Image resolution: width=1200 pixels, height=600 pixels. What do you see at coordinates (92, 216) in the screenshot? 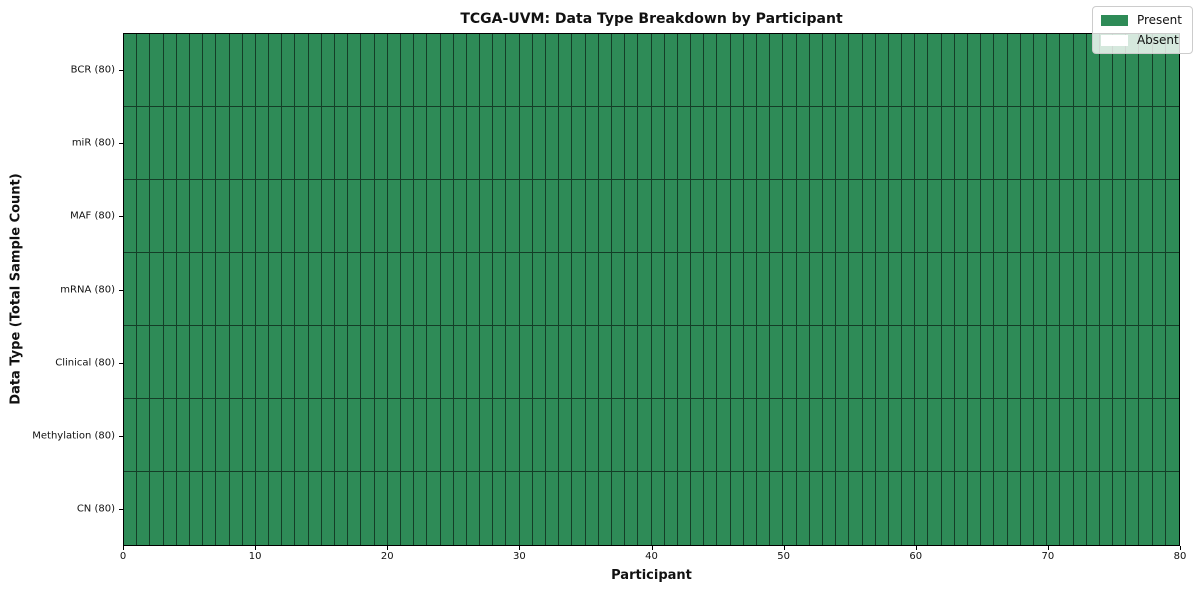
I see `y-tick-label: MAF (80)` at bounding box center [92, 216].